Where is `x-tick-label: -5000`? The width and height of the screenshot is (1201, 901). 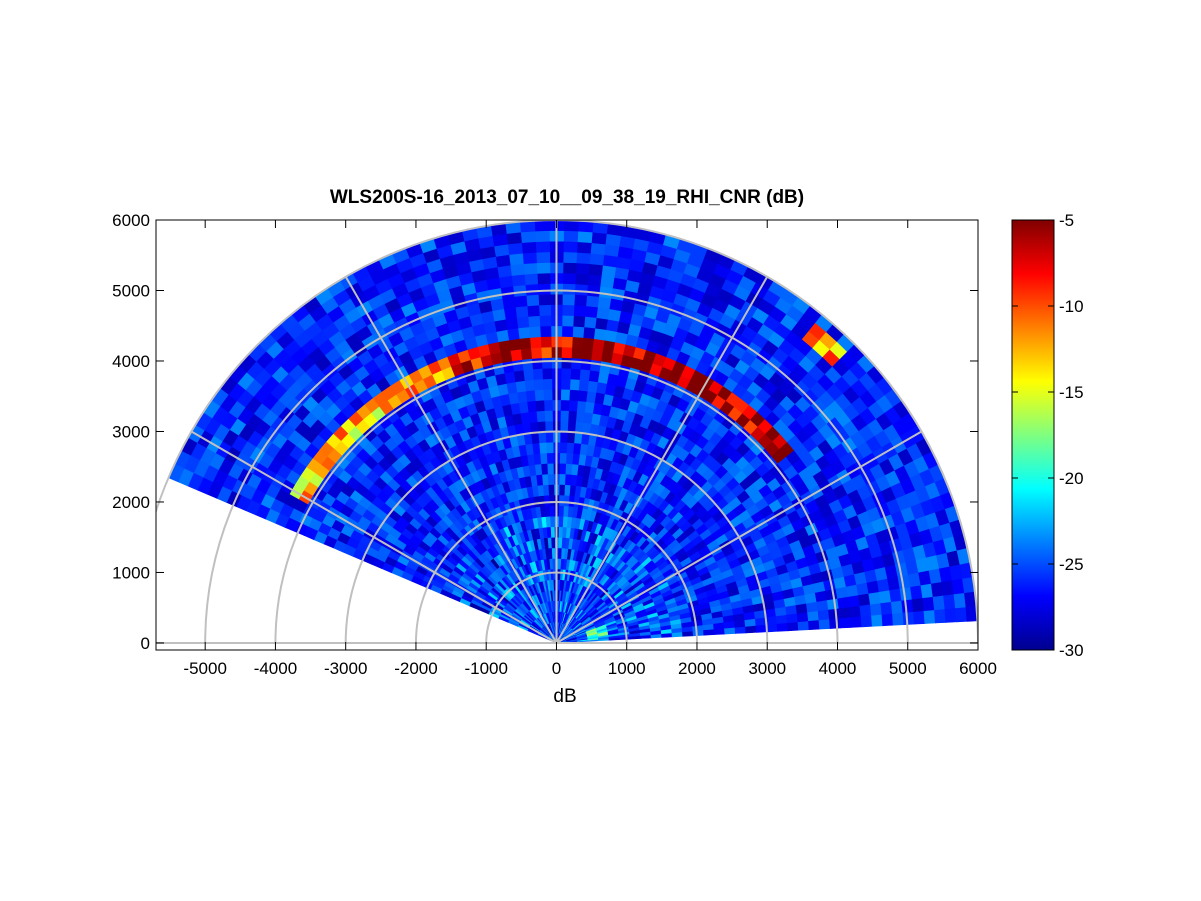
x-tick-label: -5000 is located at coordinates (204, 668).